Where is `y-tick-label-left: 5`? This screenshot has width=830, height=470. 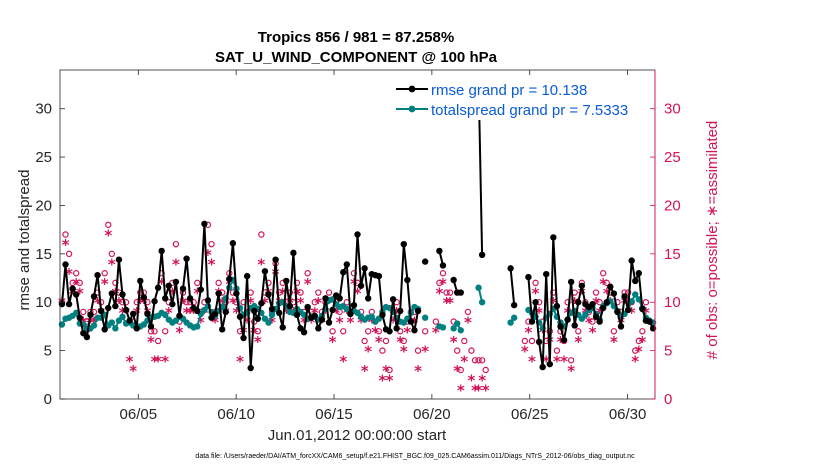
y-tick-label-left: 5 is located at coordinates (48, 351).